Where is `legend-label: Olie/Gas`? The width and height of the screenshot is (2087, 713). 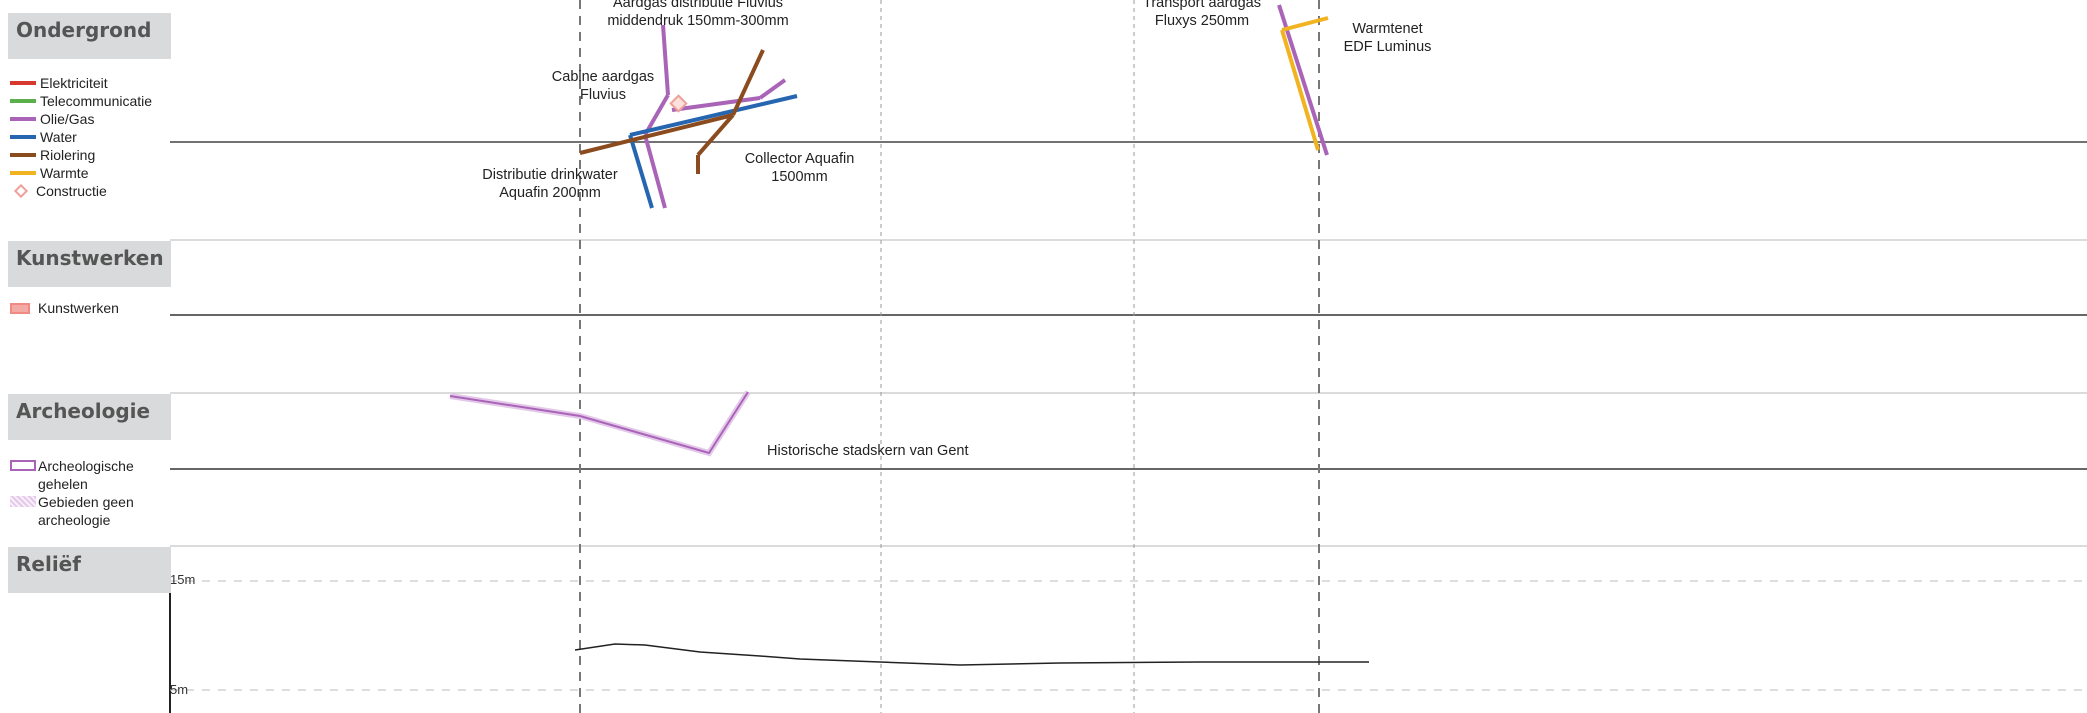
legend-label: Olie/Gas is located at coordinates (67, 119).